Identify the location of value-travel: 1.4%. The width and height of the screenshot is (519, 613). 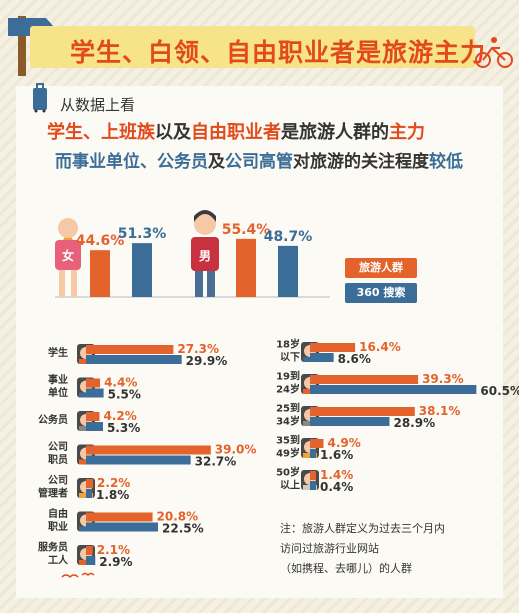
(336, 475).